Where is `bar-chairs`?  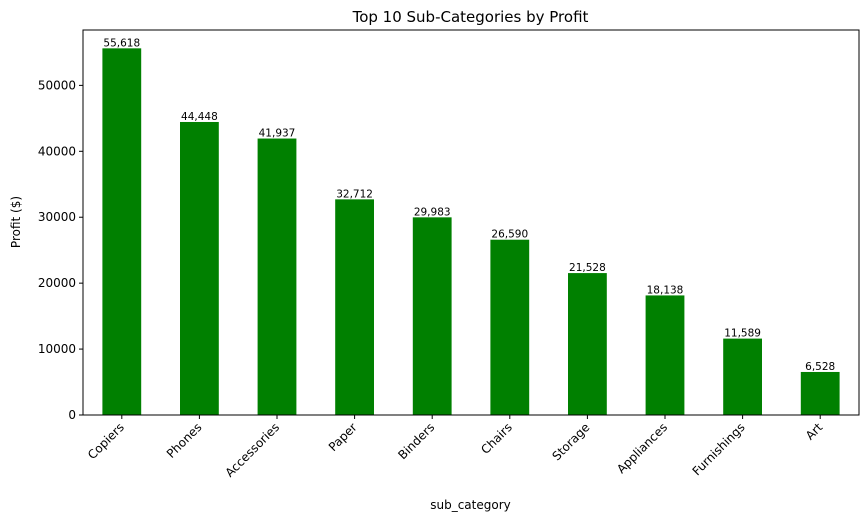 bar-chairs is located at coordinates (510, 327).